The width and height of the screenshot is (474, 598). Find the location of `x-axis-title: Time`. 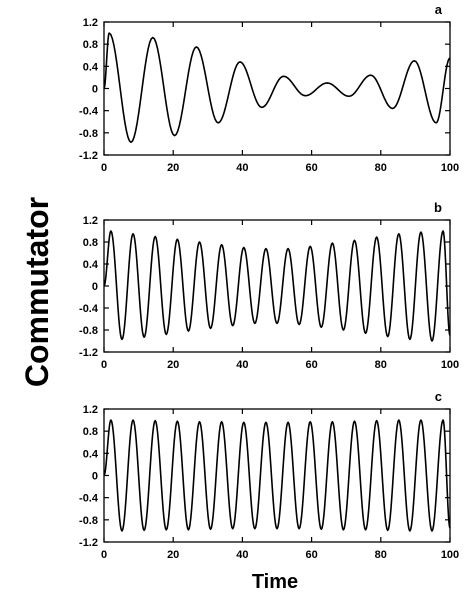

x-axis-title: Time is located at coordinates (275, 582).